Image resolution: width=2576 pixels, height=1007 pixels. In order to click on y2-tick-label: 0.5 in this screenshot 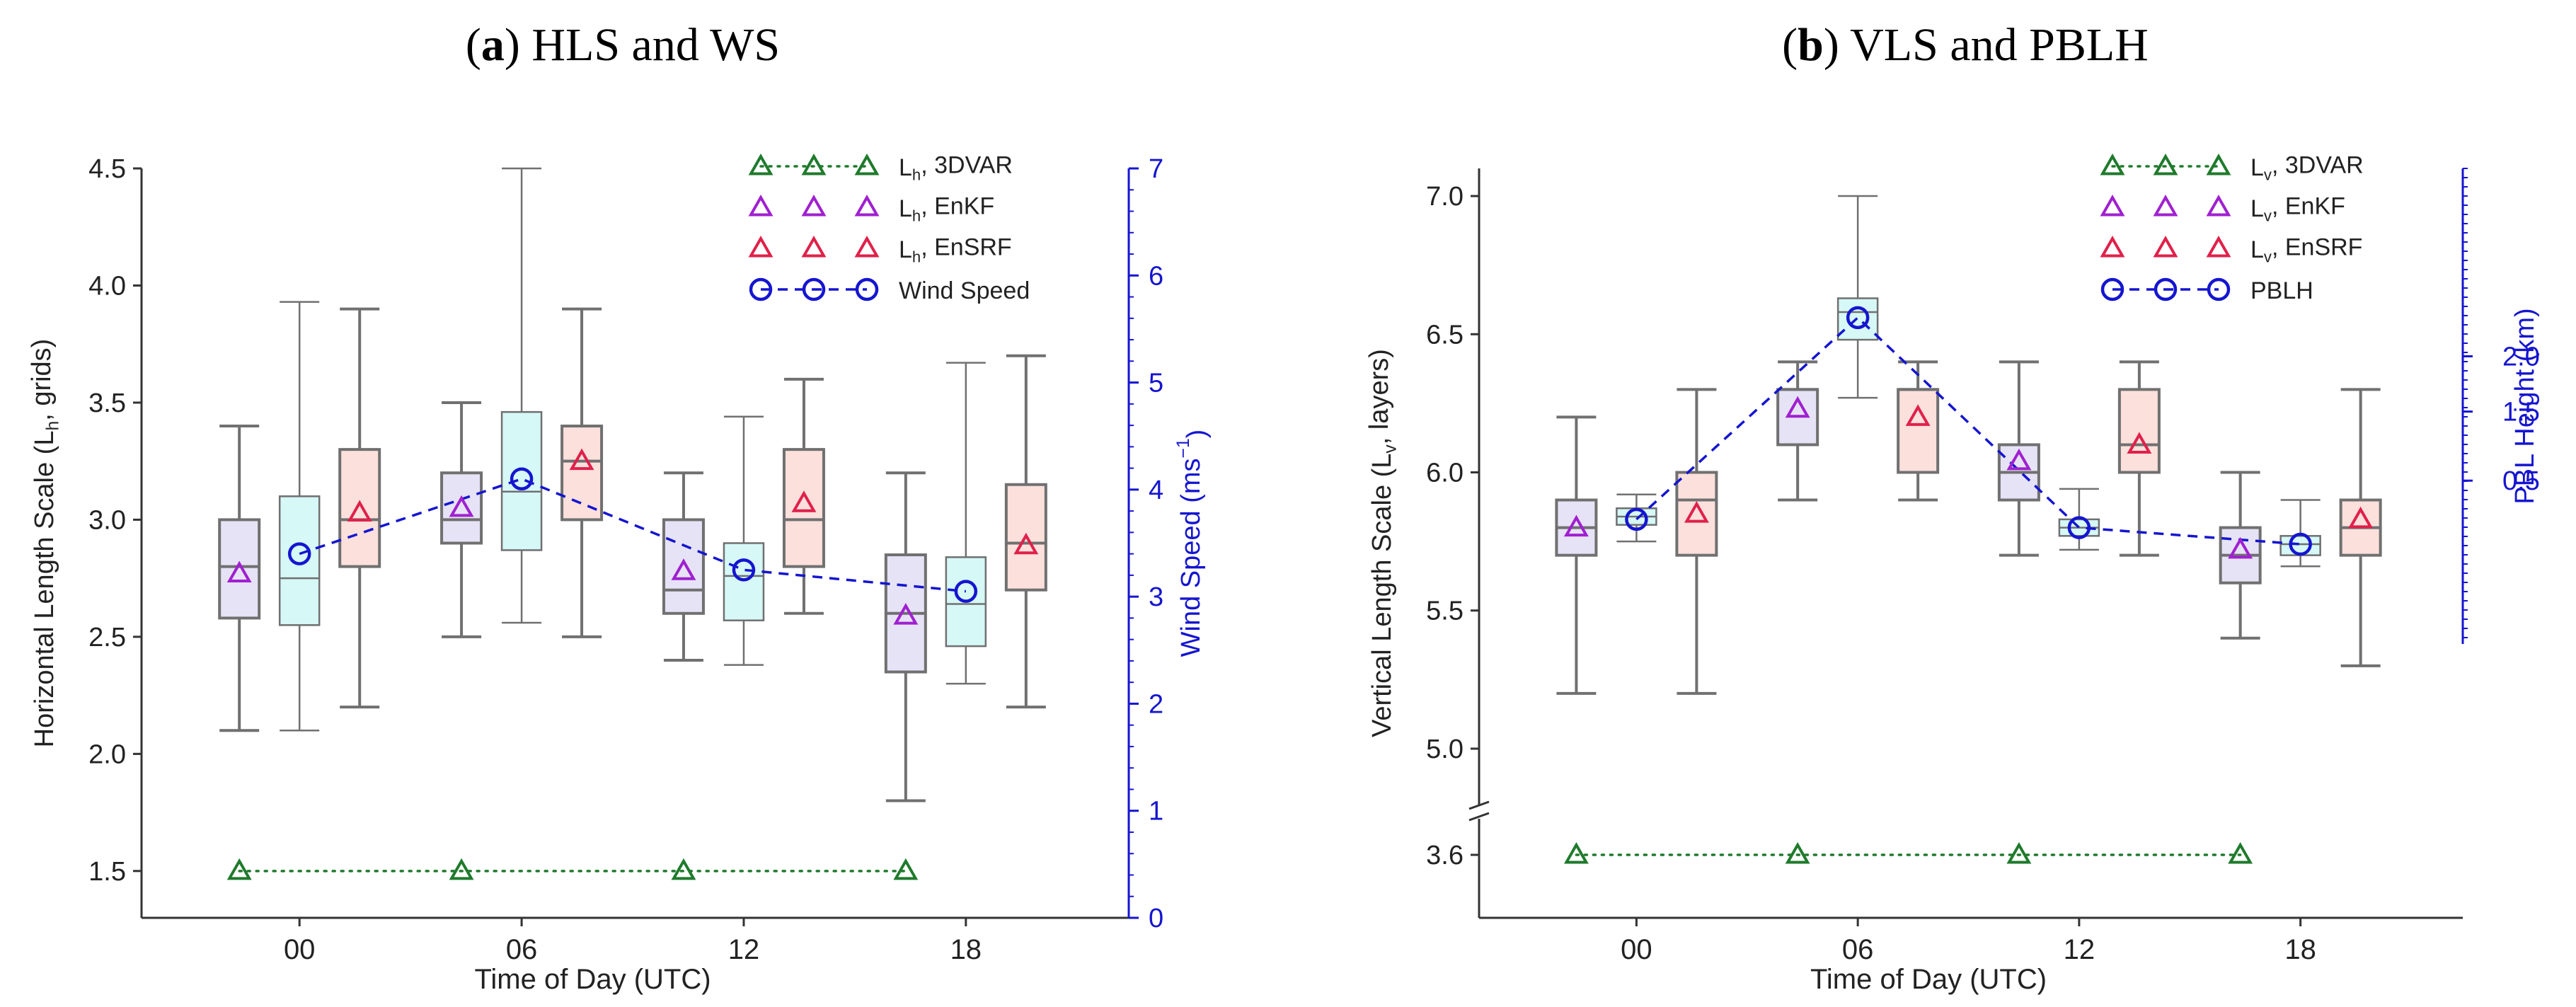, I will do `click(2521, 481)`.